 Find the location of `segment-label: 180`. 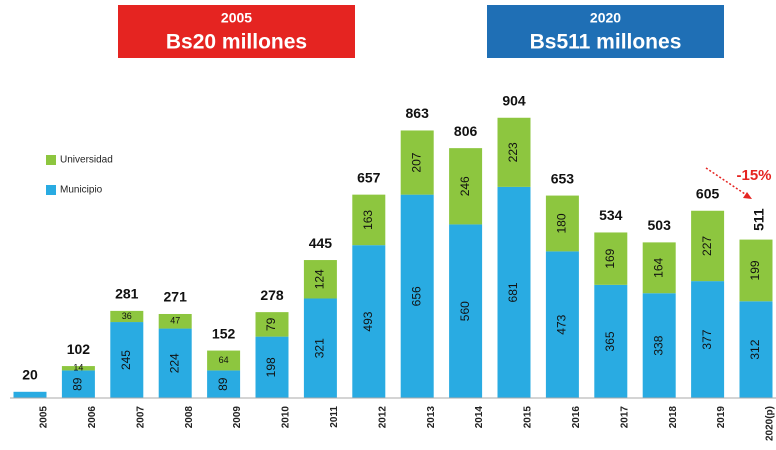

segment-label: 180 is located at coordinates (562, 223).